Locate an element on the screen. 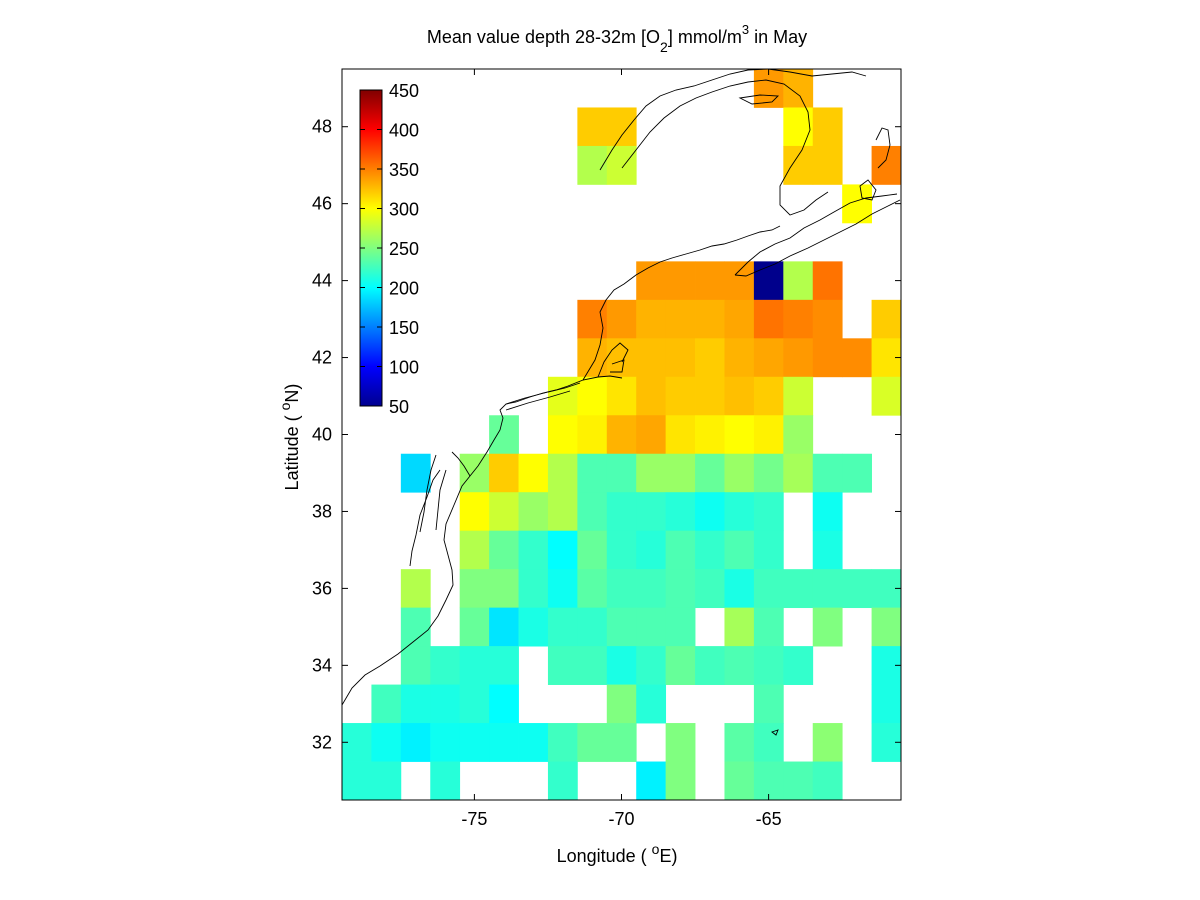 The height and width of the screenshot is (900, 1200). coastline-cape-cod is located at coordinates (613, 360).